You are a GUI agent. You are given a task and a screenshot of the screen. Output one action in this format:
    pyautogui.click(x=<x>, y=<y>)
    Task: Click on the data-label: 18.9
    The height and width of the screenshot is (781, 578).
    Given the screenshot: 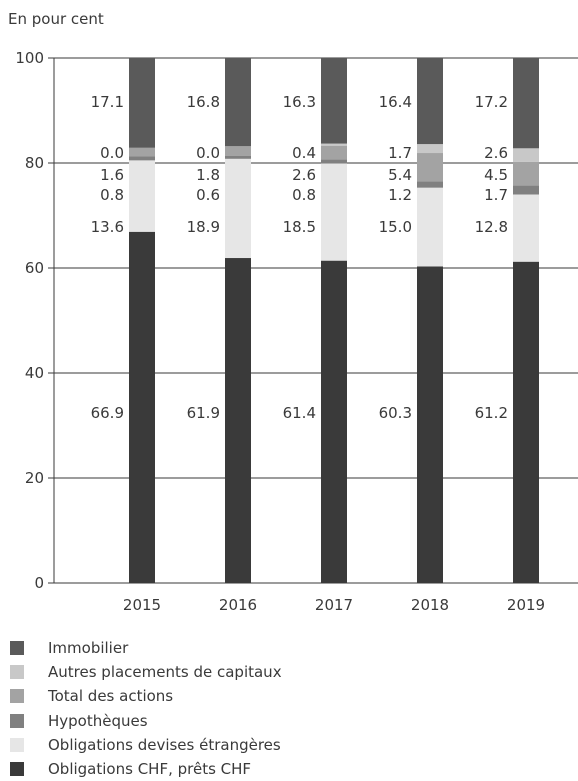 What is the action you would take?
    pyautogui.click(x=203, y=227)
    